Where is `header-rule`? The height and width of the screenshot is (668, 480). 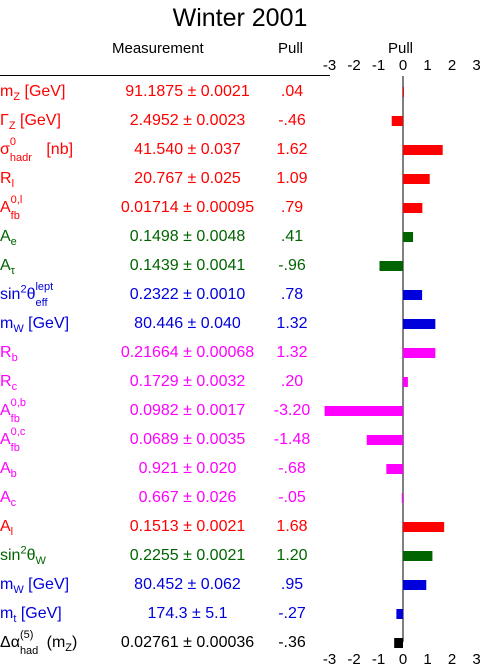 header-rule is located at coordinates (165, 75).